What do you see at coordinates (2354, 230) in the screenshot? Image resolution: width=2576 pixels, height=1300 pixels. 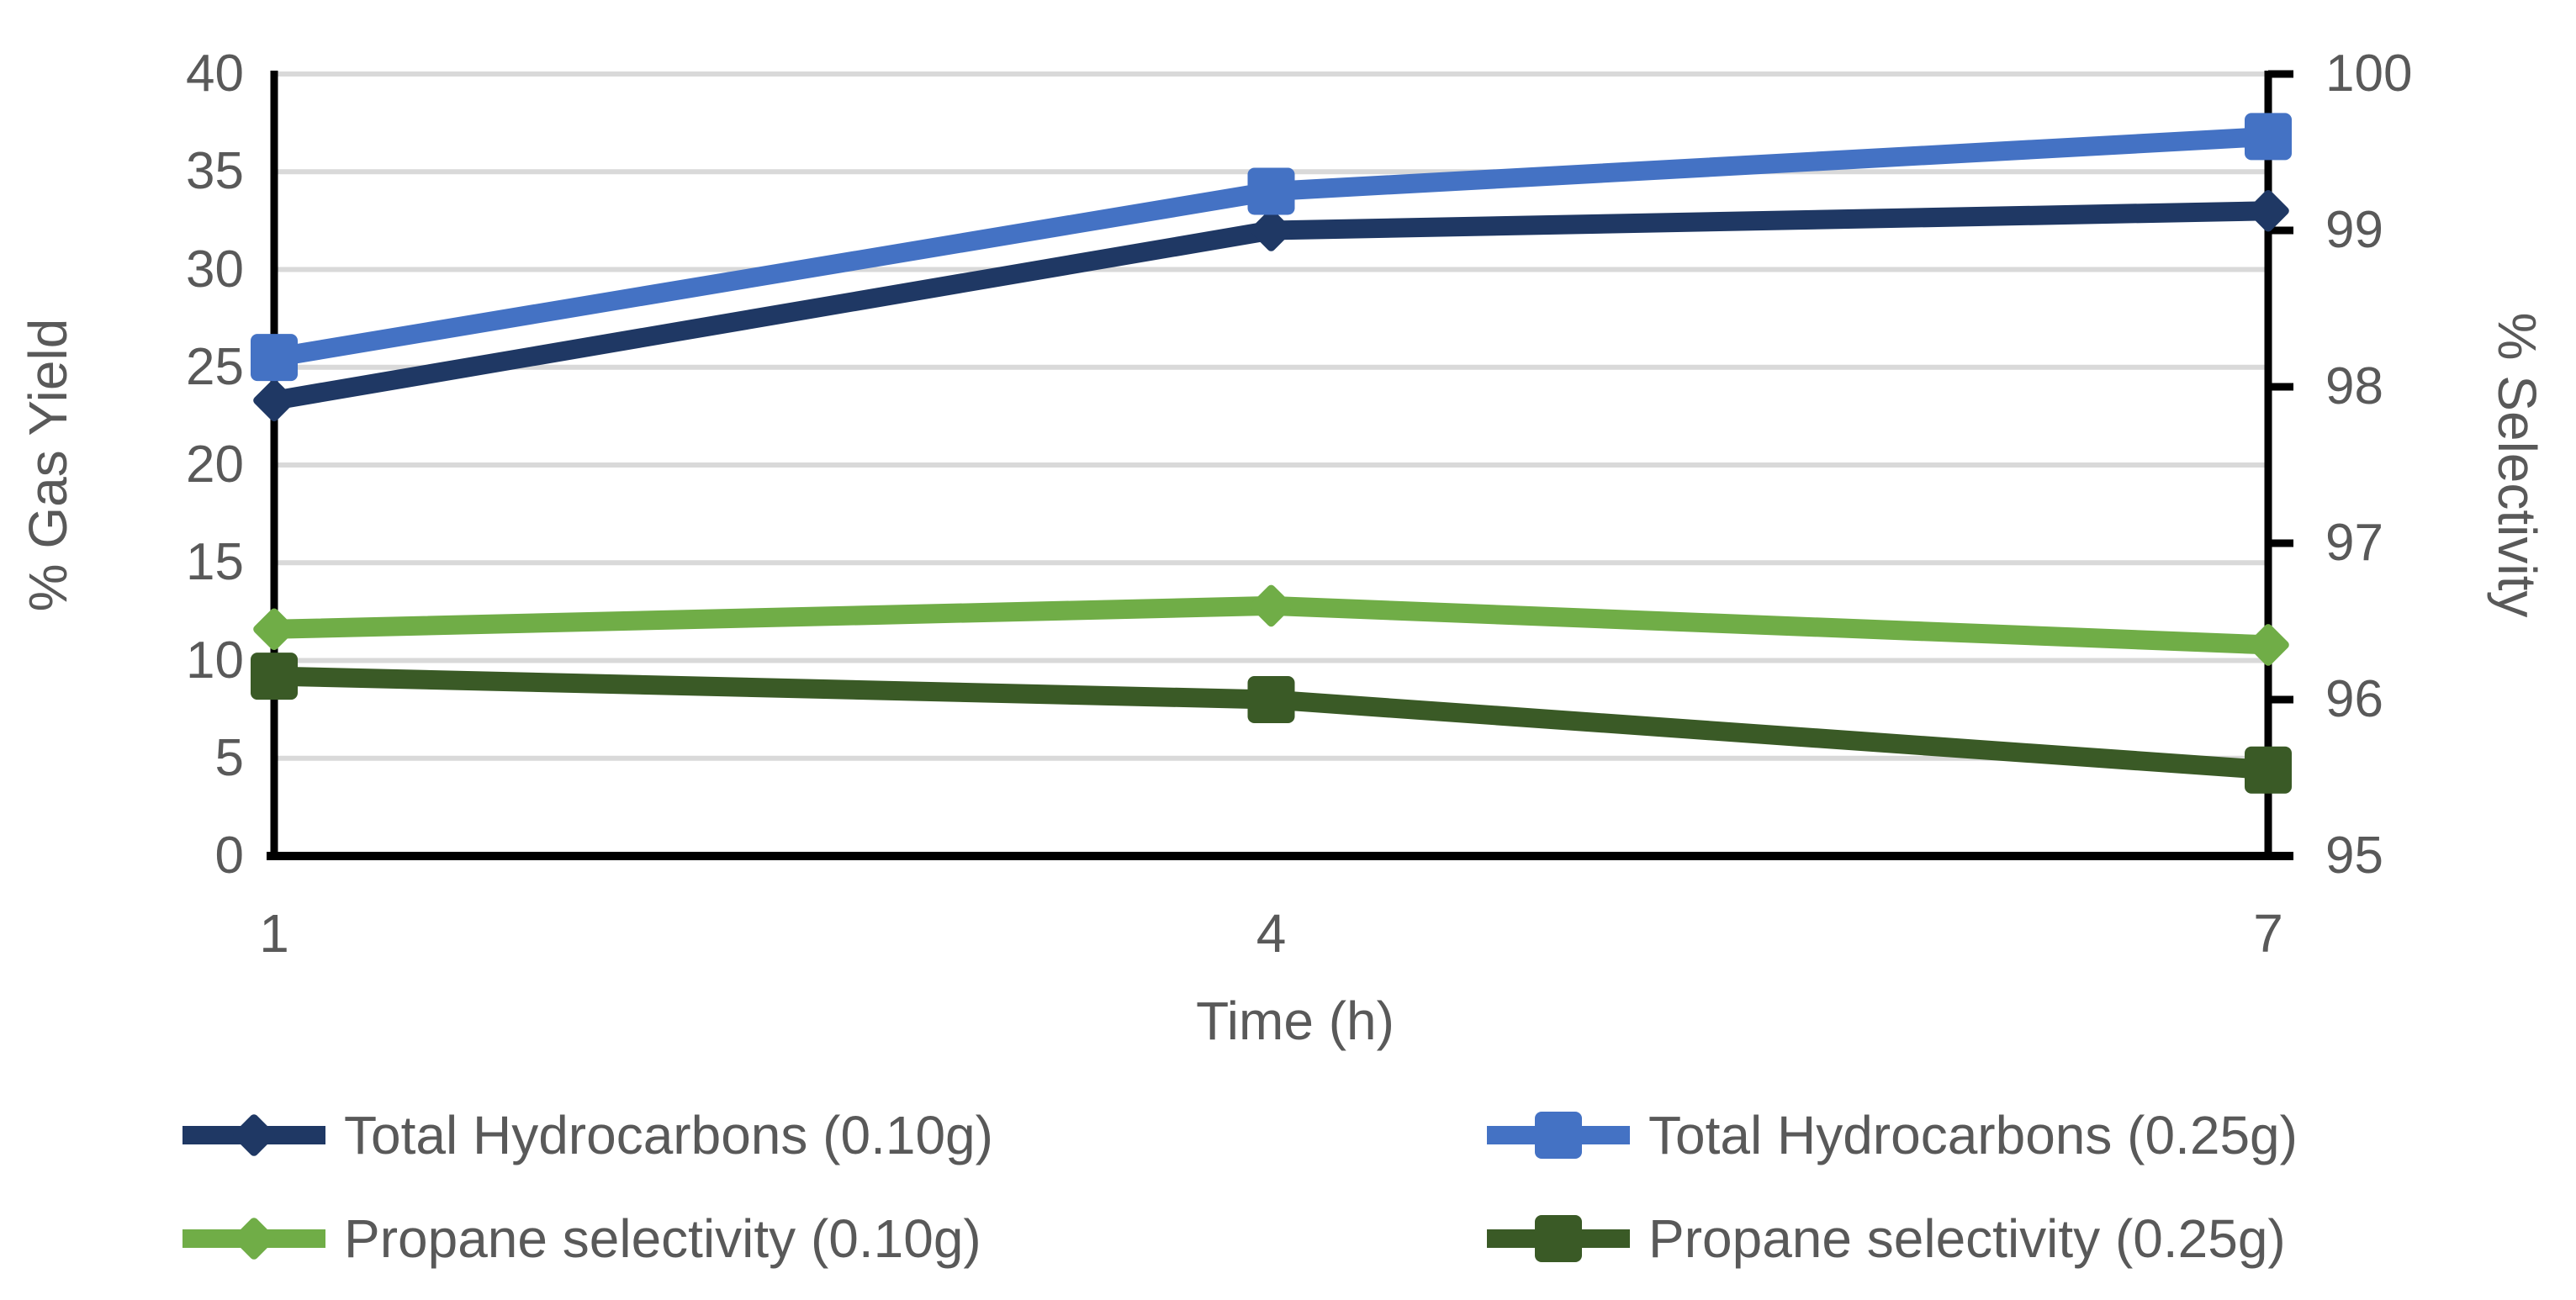 I see `right-axis-tick-label: 99` at bounding box center [2354, 230].